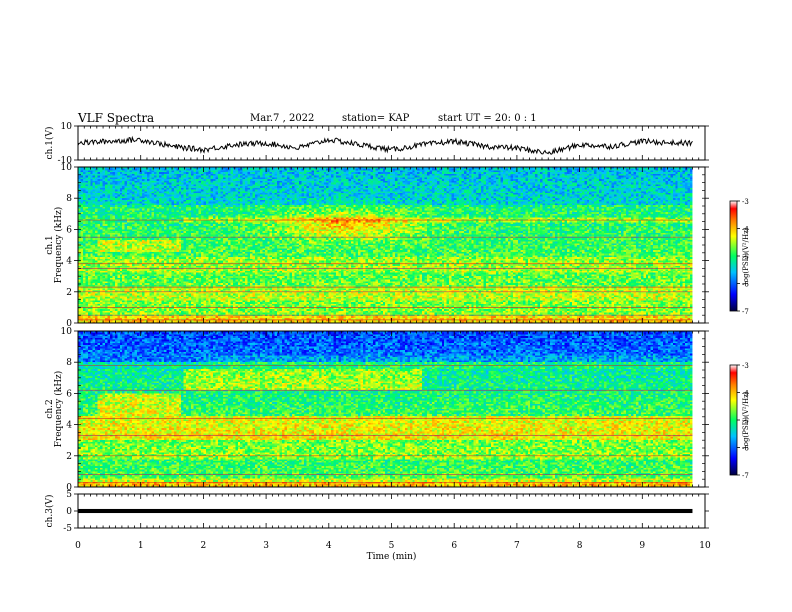 The height and width of the screenshot is (612, 792). Describe the element at coordinates (745, 230) in the screenshot. I see `ch1-colorbar-tick-label: -4` at that location.